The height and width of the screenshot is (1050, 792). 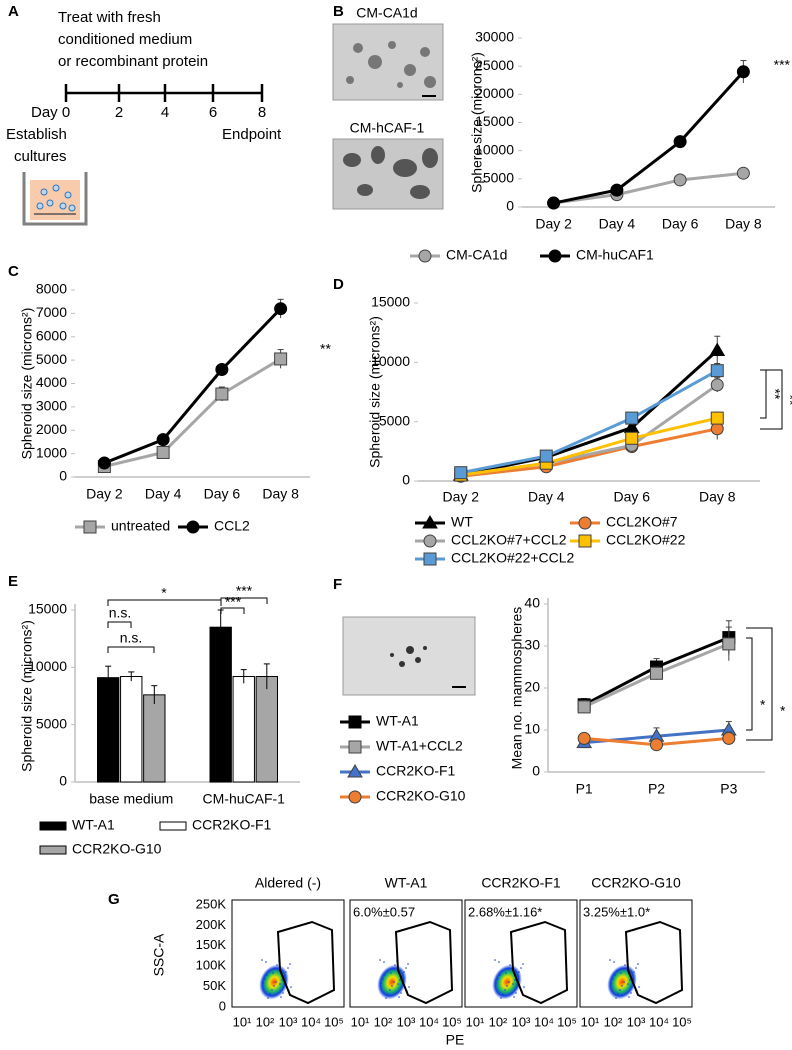 What do you see at coordinates (406, 883) in the screenshot?
I see `plot-title: WT-A1` at bounding box center [406, 883].